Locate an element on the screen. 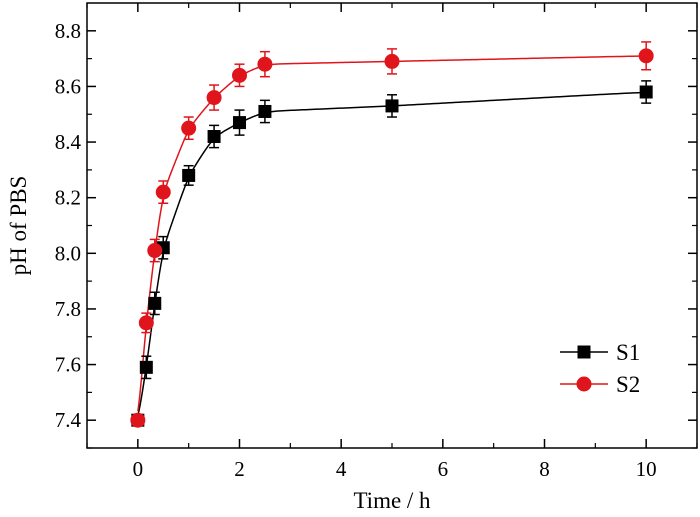 The height and width of the screenshot is (517, 700). x-axis-title: Time / h is located at coordinates (392, 500).